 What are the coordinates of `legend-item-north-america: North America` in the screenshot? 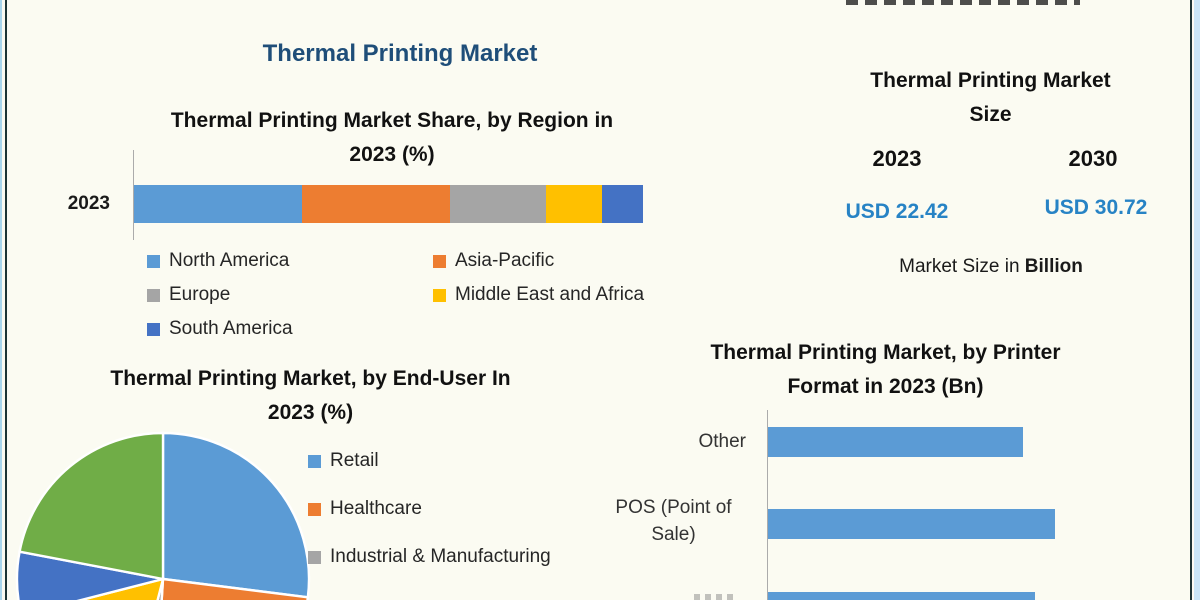 It's located at (218, 261).